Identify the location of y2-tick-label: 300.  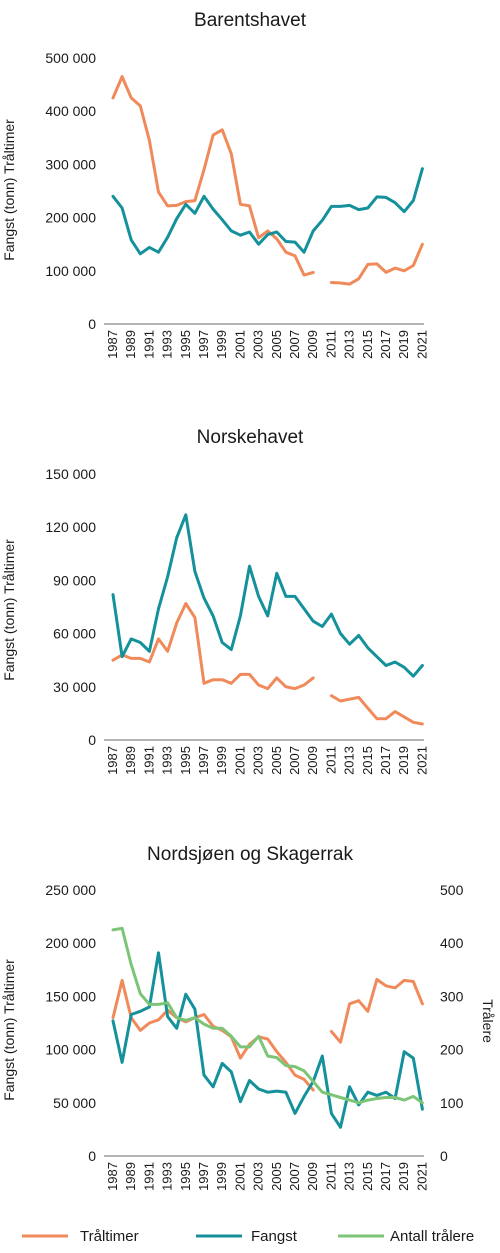
(452, 996).